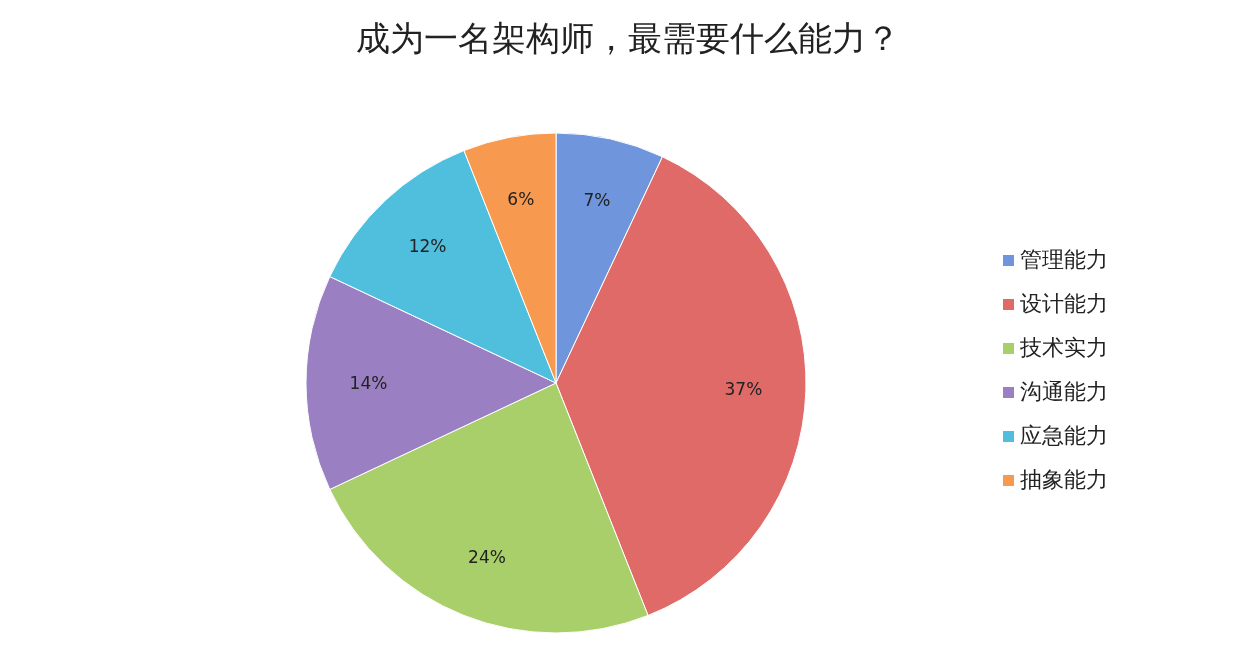 The height and width of the screenshot is (657, 1257). I want to click on data-label: 14%, so click(368, 383).